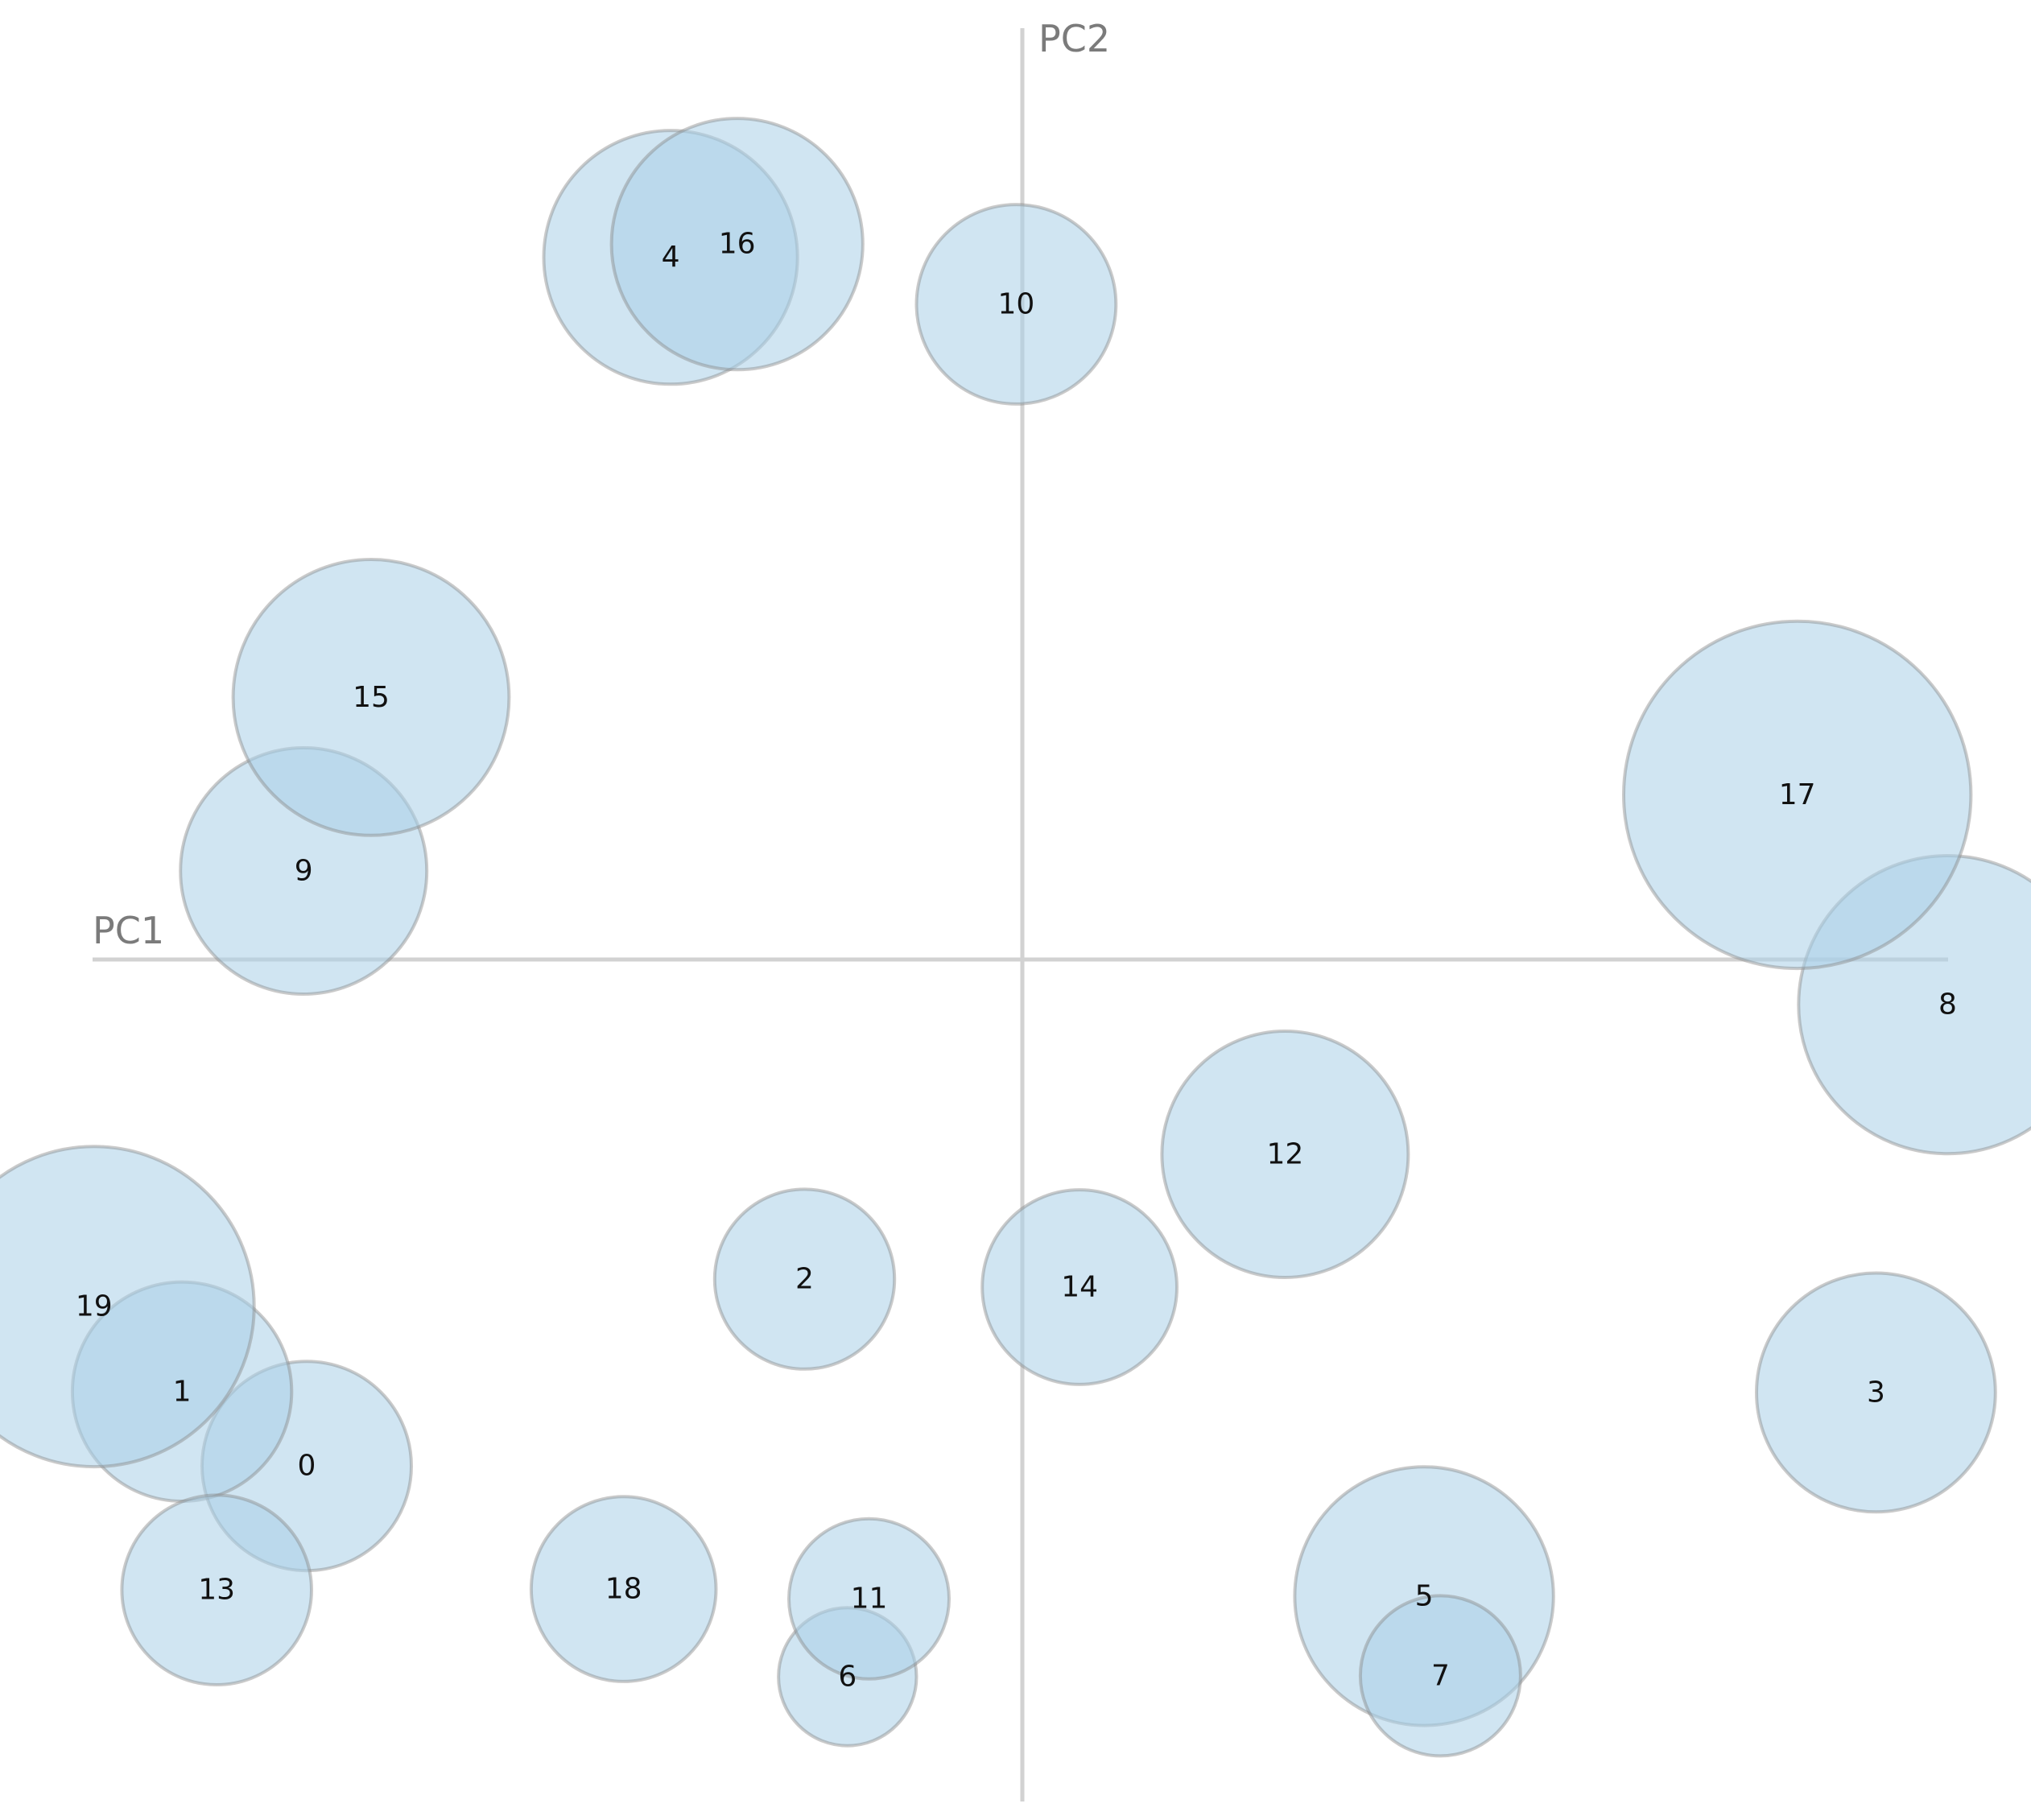  Describe the element at coordinates (129, 930) in the screenshot. I see `x-axis-title: PC1` at that location.